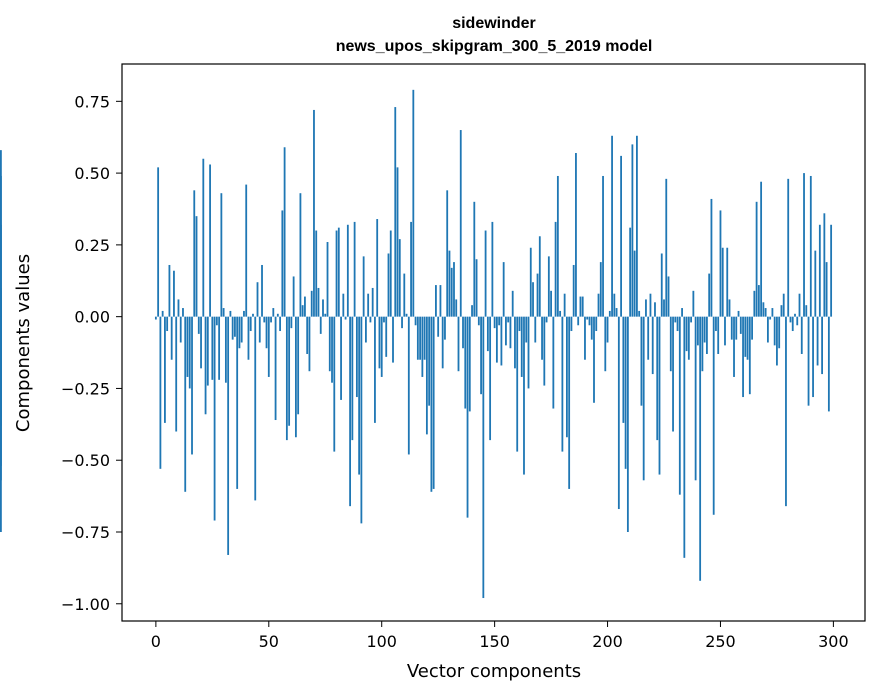  I want to click on chart-subtitle: news_upos_skipgram_300_5_2019 model, so click(494, 46).